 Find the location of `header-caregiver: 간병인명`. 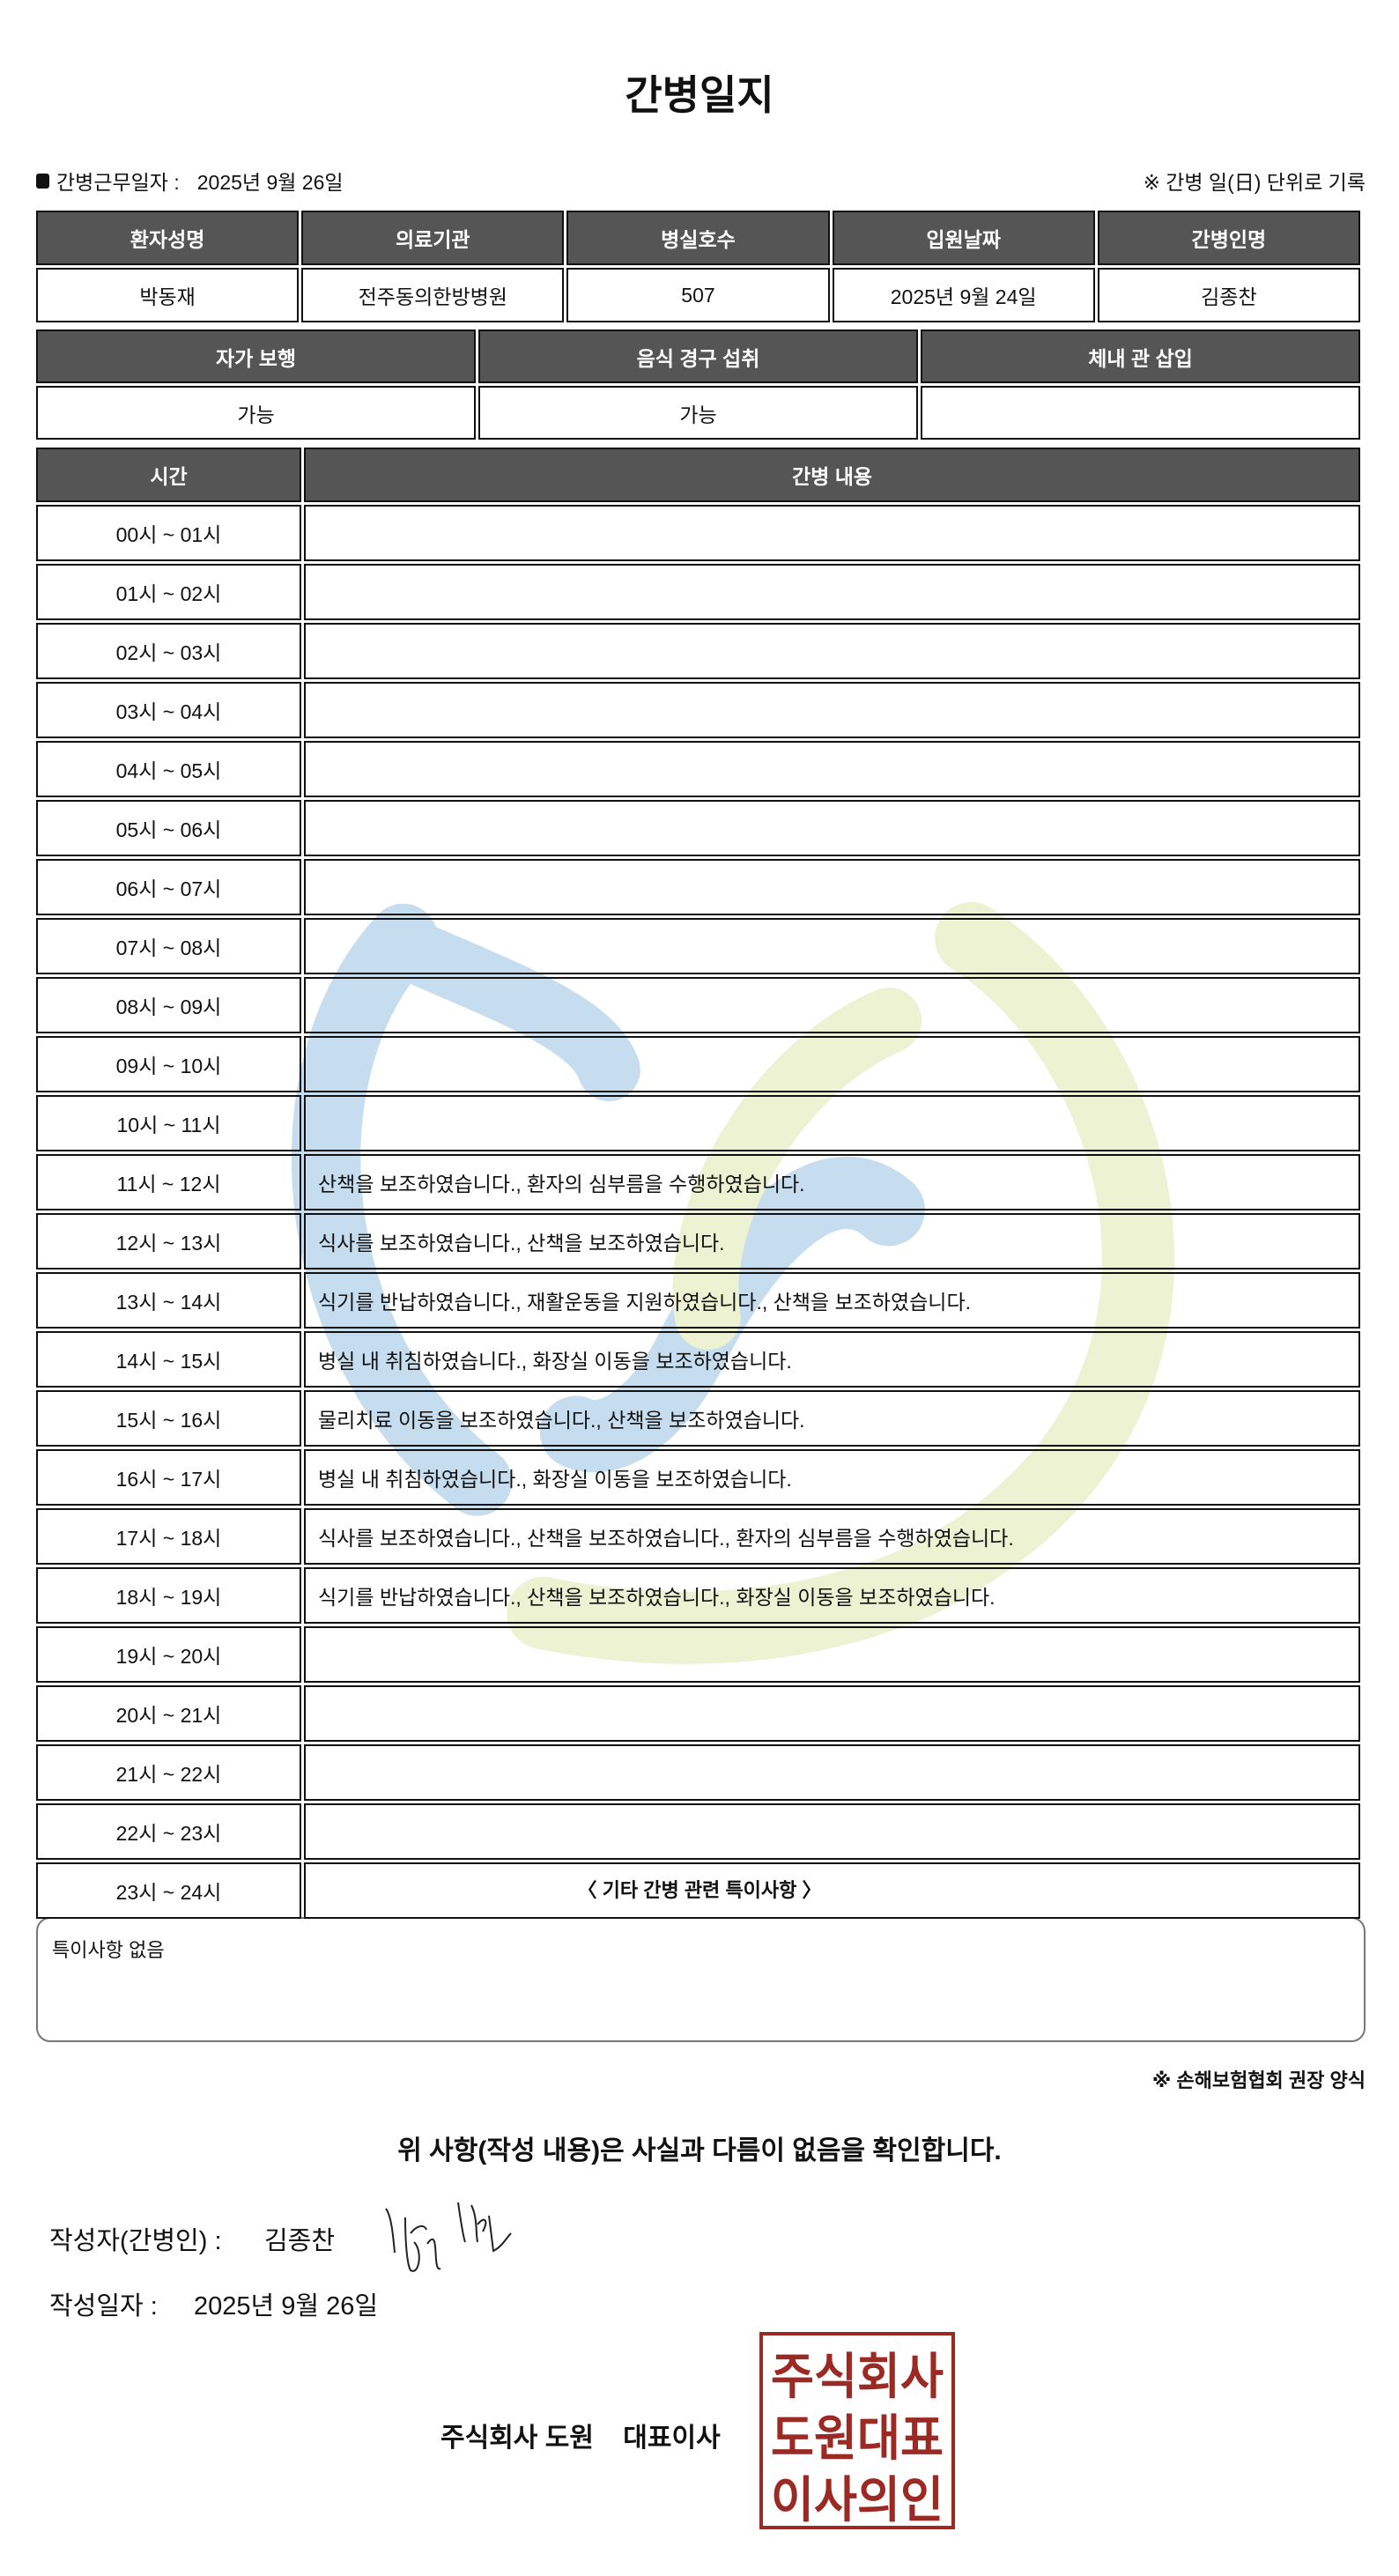

header-caregiver: 간병인명 is located at coordinates (1228, 238).